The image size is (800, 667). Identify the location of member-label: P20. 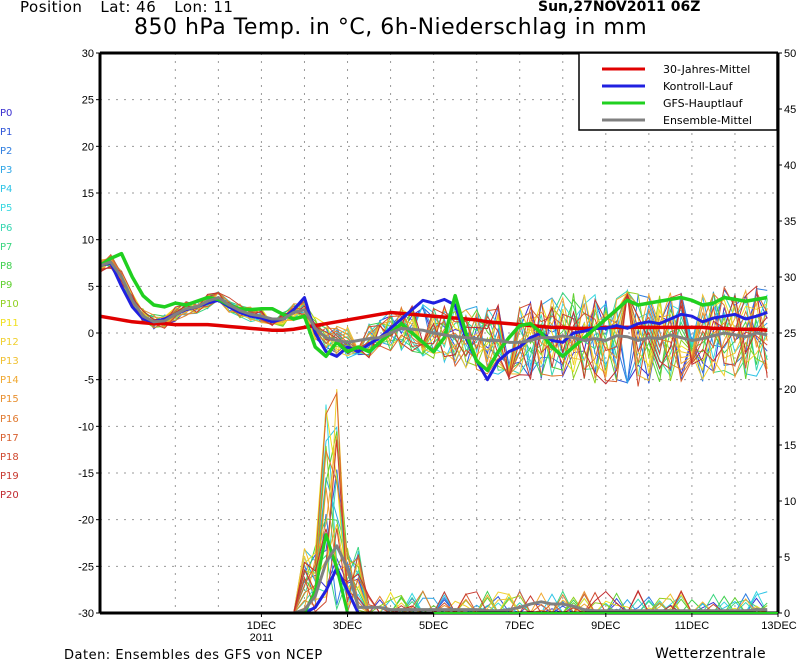
(9, 495).